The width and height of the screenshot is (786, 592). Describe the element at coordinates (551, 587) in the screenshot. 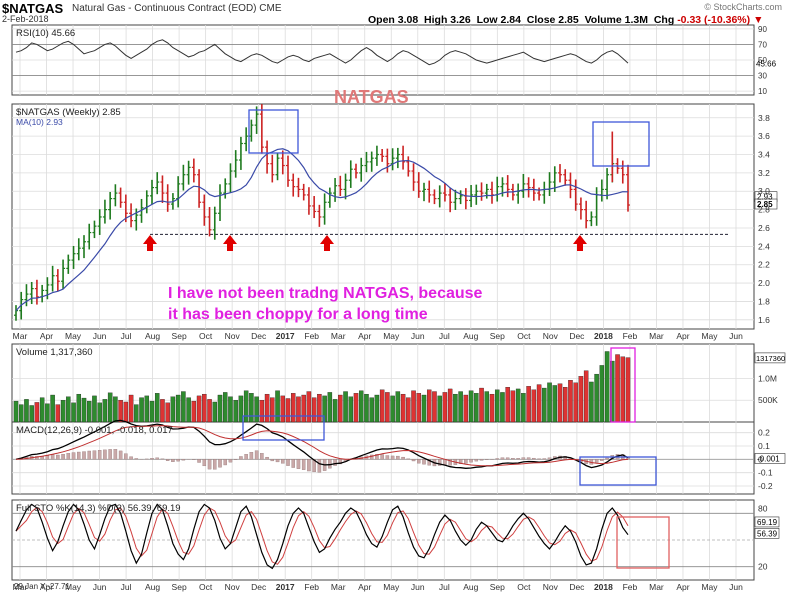

I see `x-tick-label-bottom: Nov` at that location.